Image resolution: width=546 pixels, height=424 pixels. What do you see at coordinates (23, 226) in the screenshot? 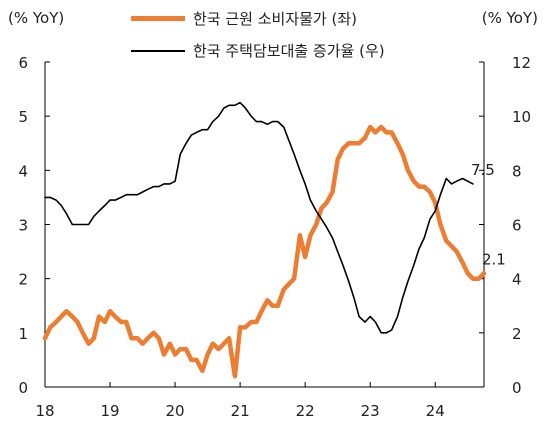
I see `left-tick-label: 3` at bounding box center [23, 226].